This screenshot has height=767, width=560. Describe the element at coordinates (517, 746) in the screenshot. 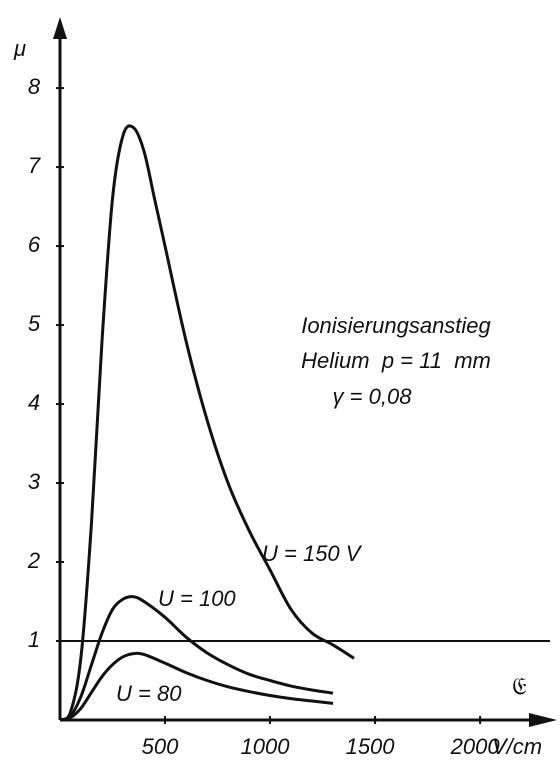

I see `x-unit-label: V/cm` at that location.